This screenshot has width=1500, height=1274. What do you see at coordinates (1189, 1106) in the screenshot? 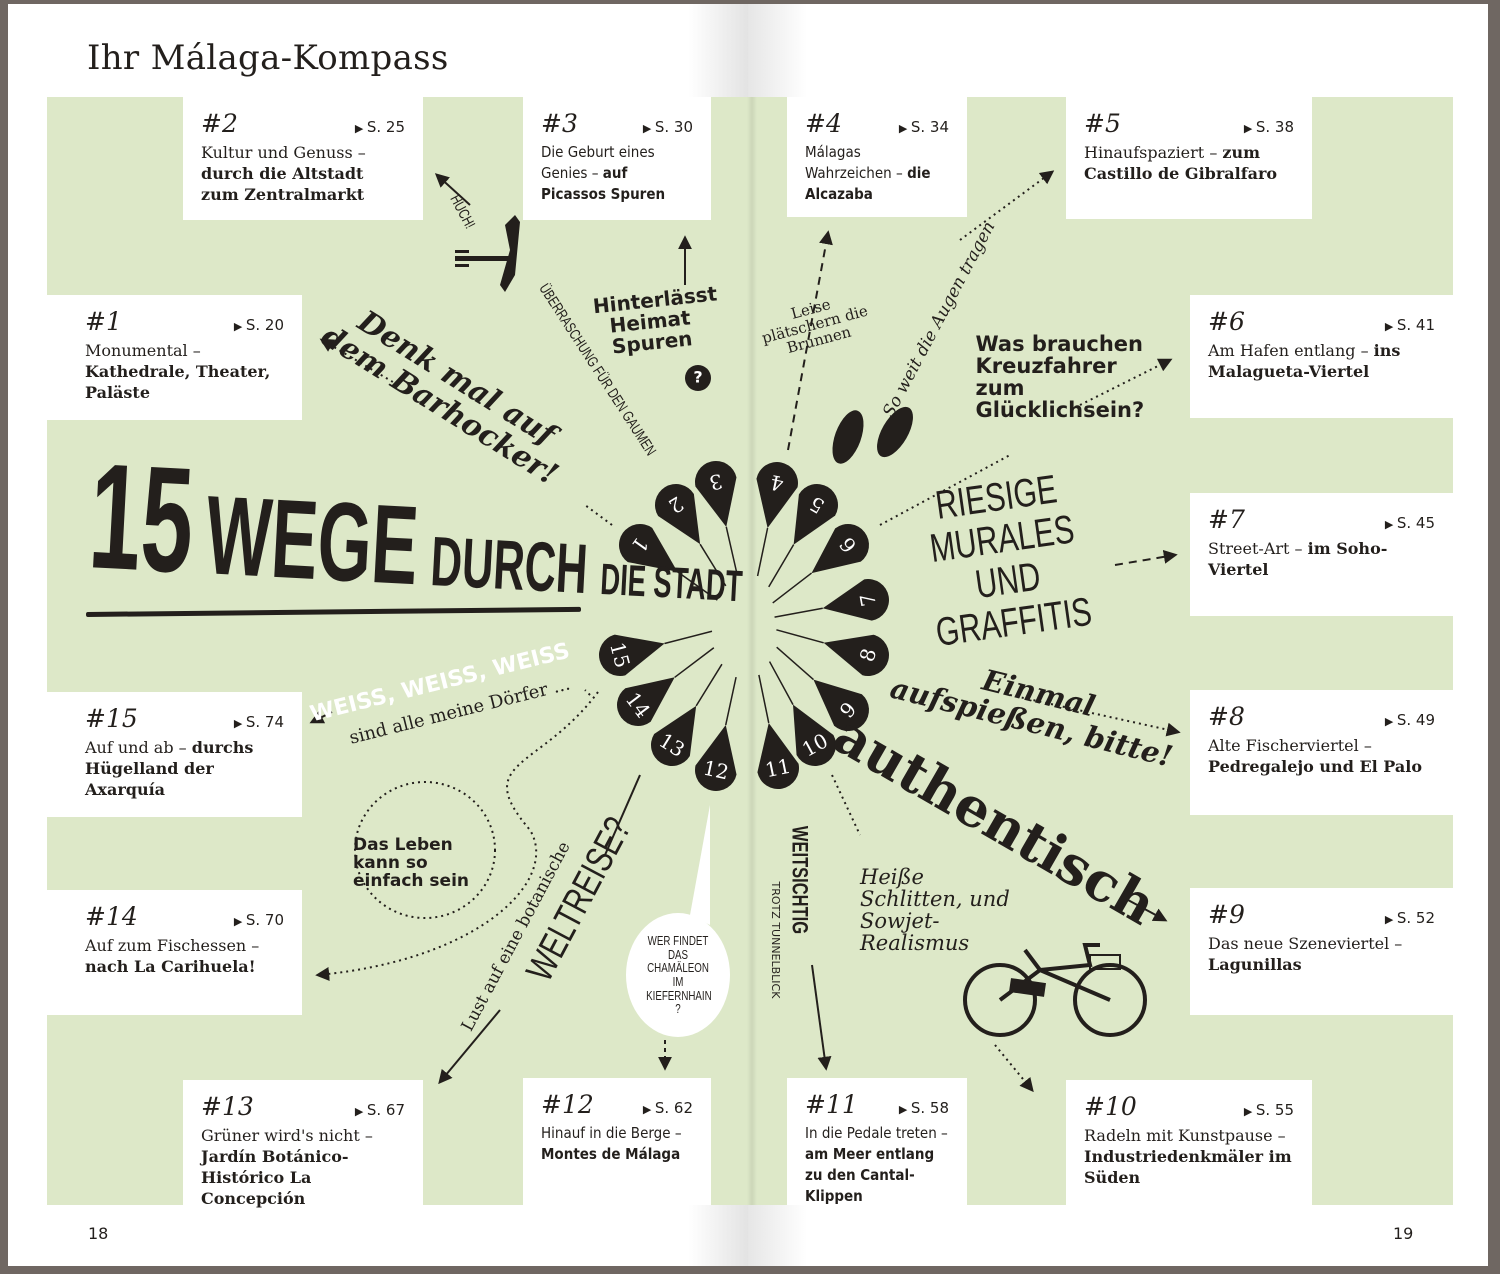
I see `card-header: #10 S. 55` at bounding box center [1189, 1106].